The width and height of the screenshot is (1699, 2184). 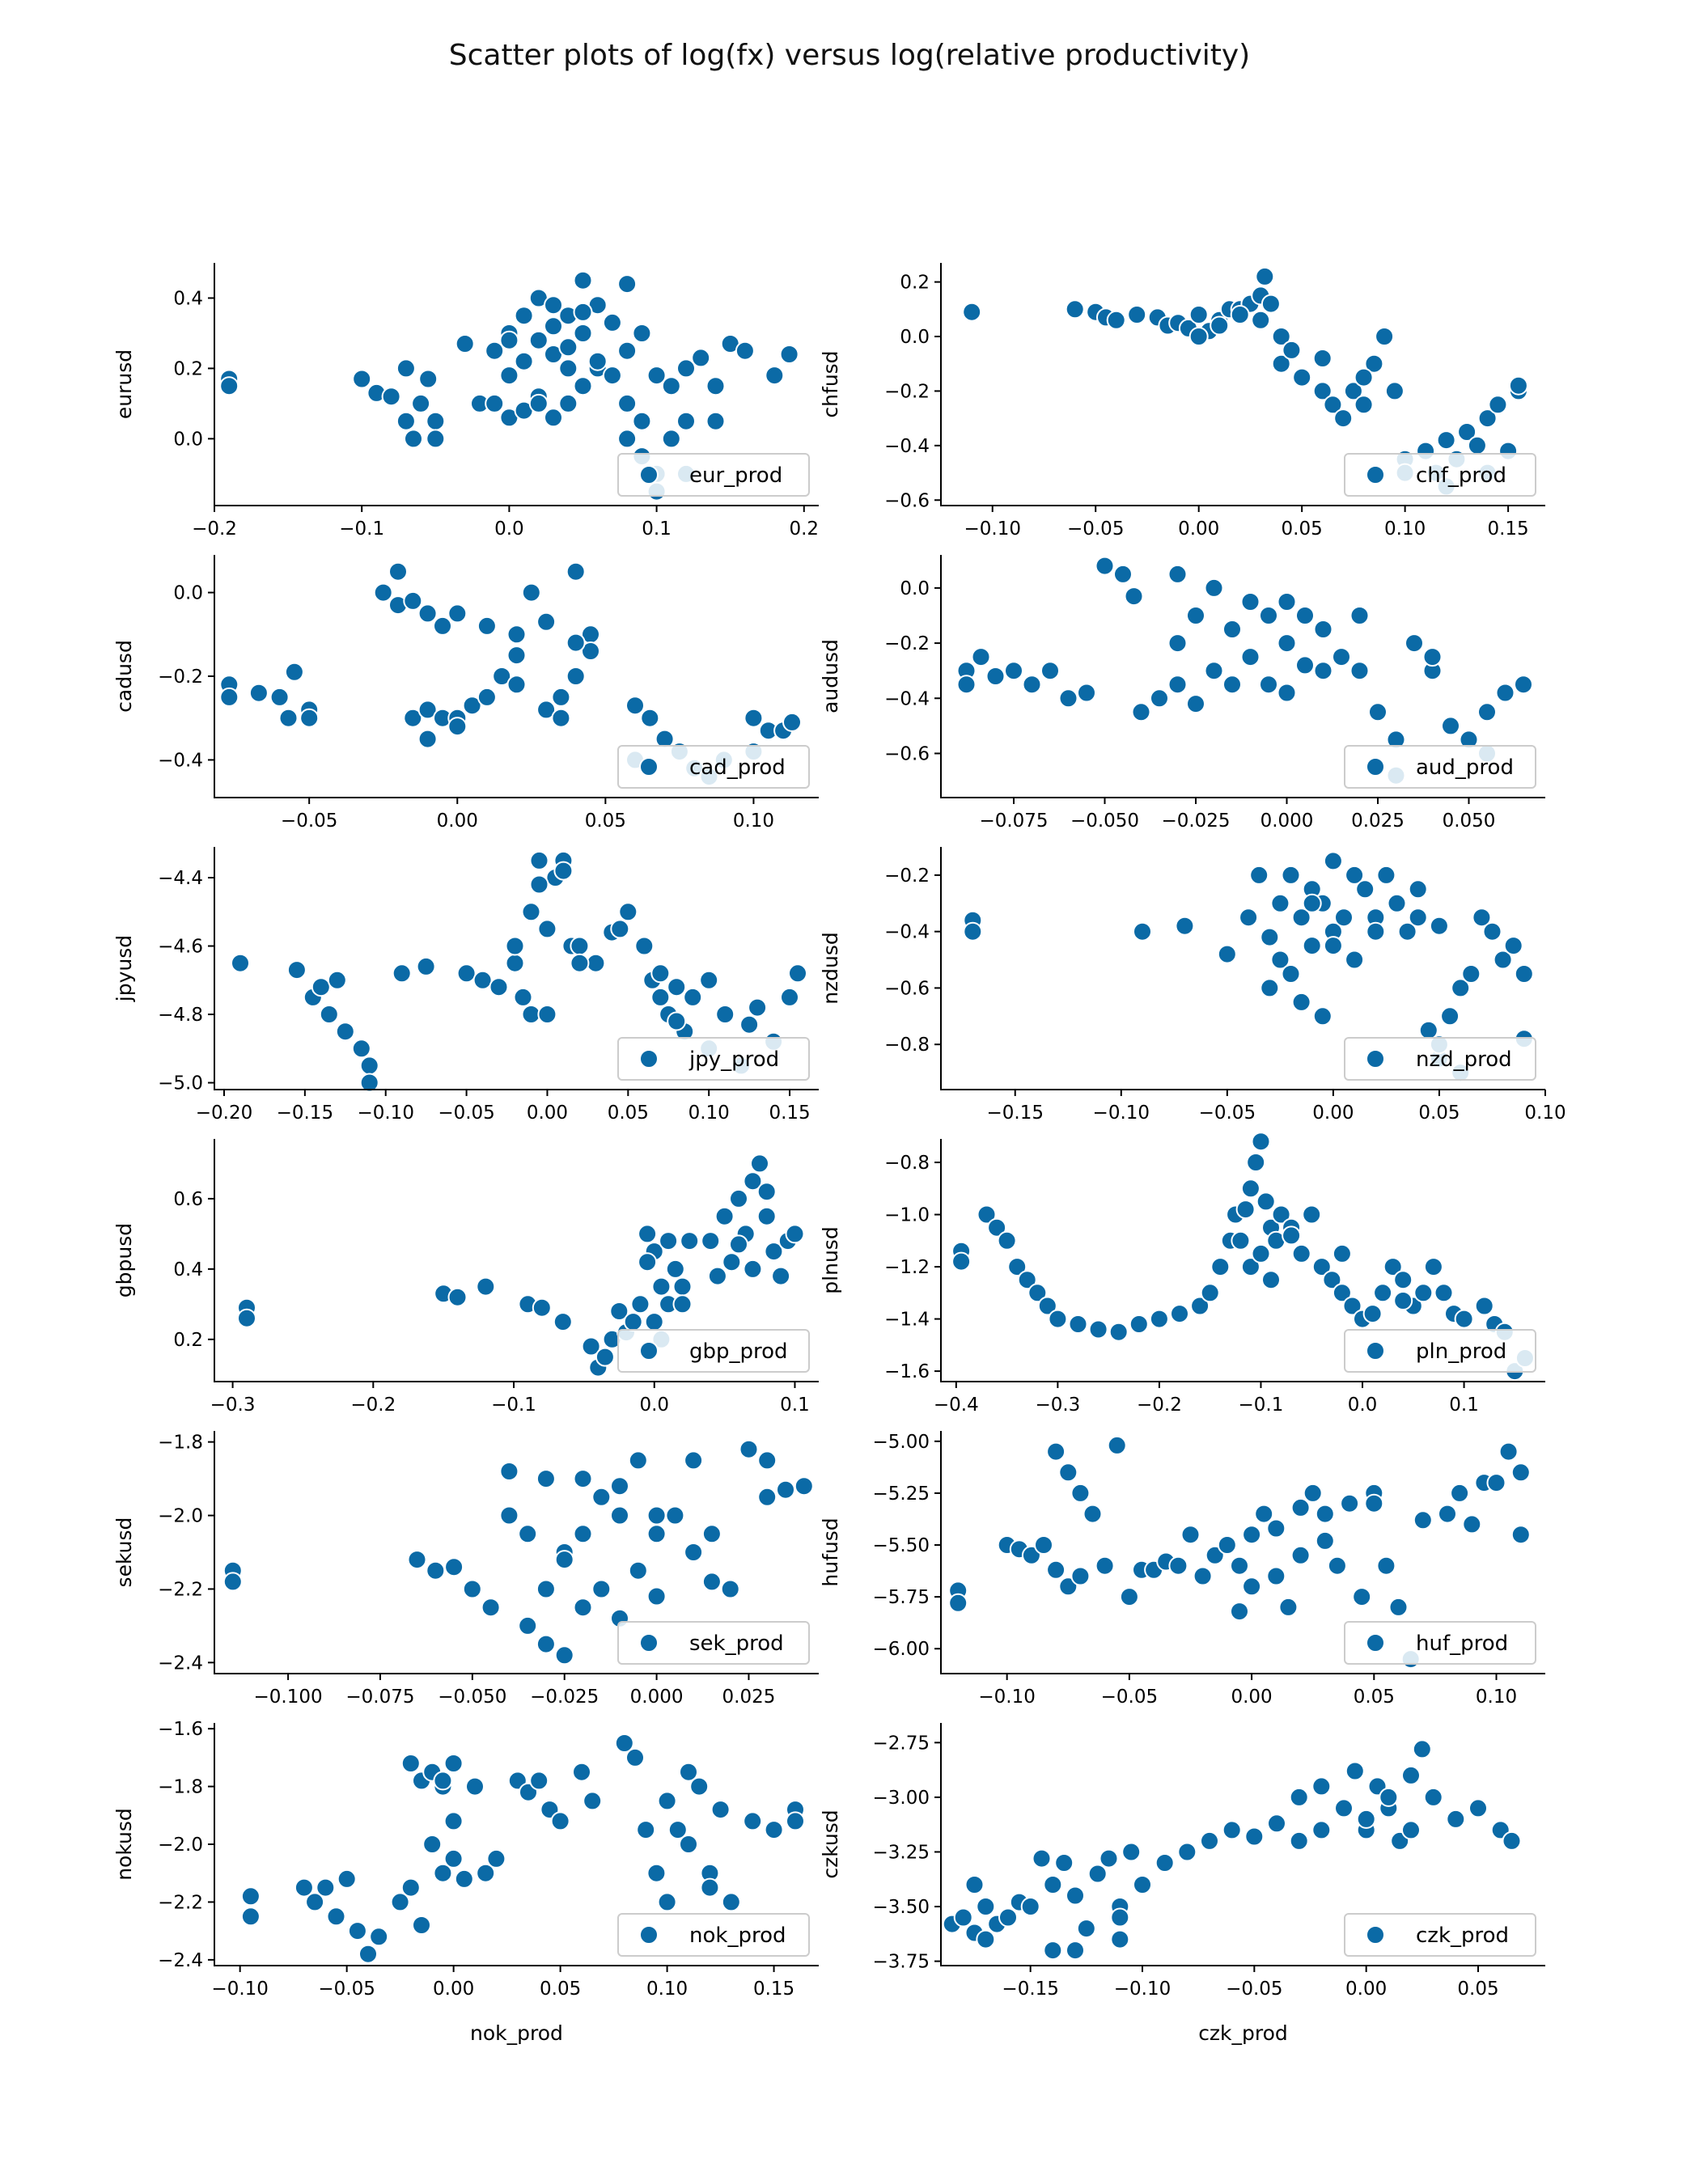 I want to click on y-tick-label: −0.2, so click(x=907, y=643).